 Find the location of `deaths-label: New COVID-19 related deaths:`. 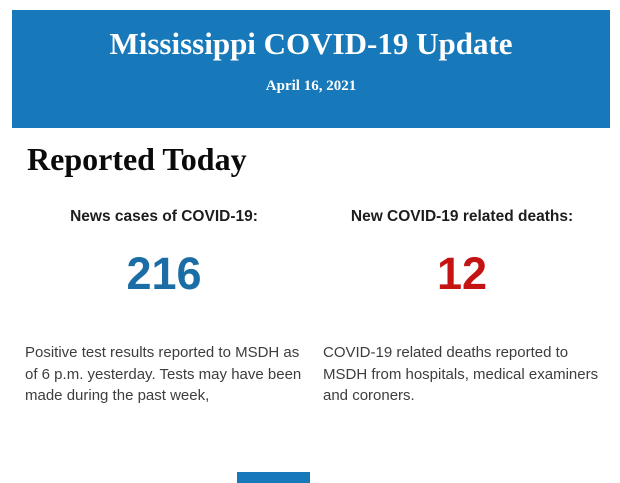

deaths-label: New COVID-19 related deaths: is located at coordinates (462, 216).